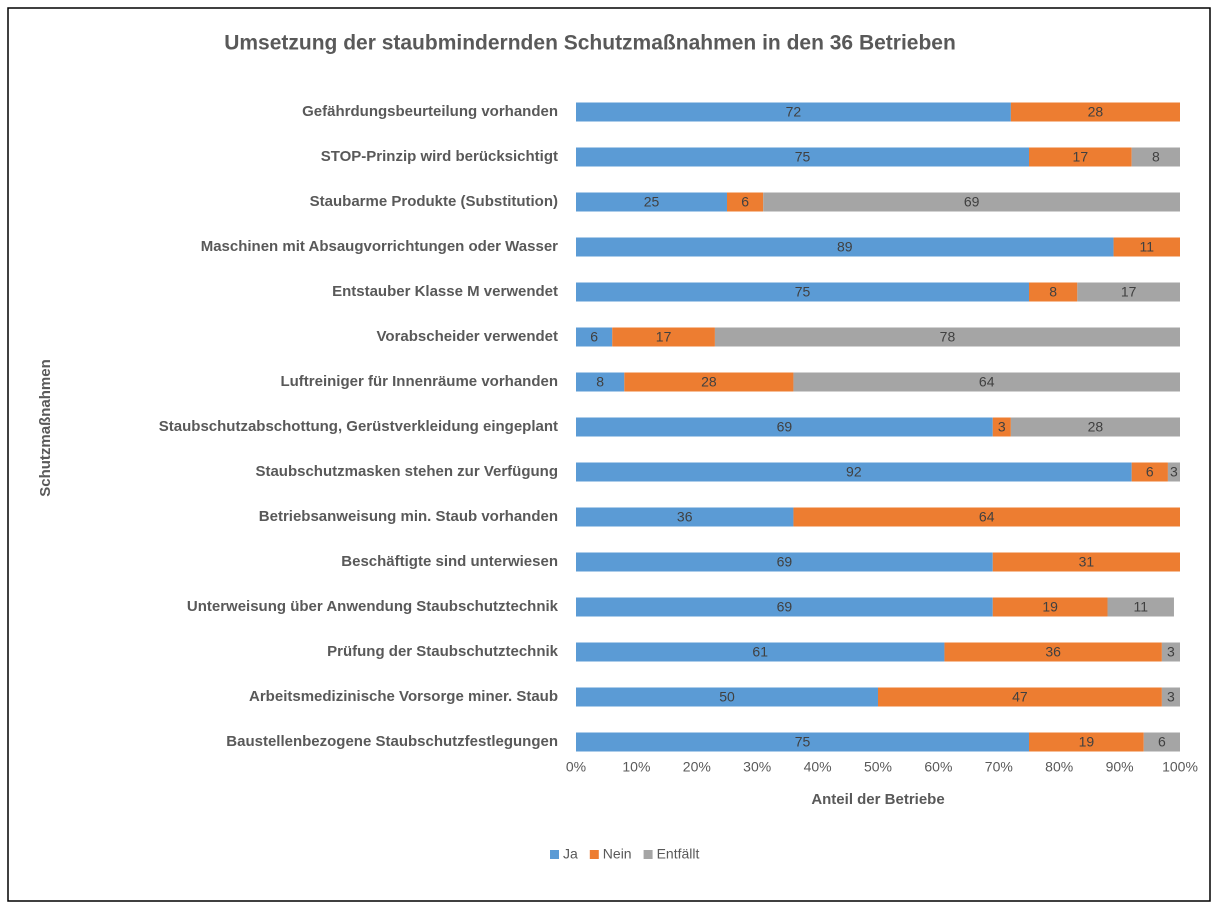  I want to click on x-tick-label: 40%, so click(818, 767).